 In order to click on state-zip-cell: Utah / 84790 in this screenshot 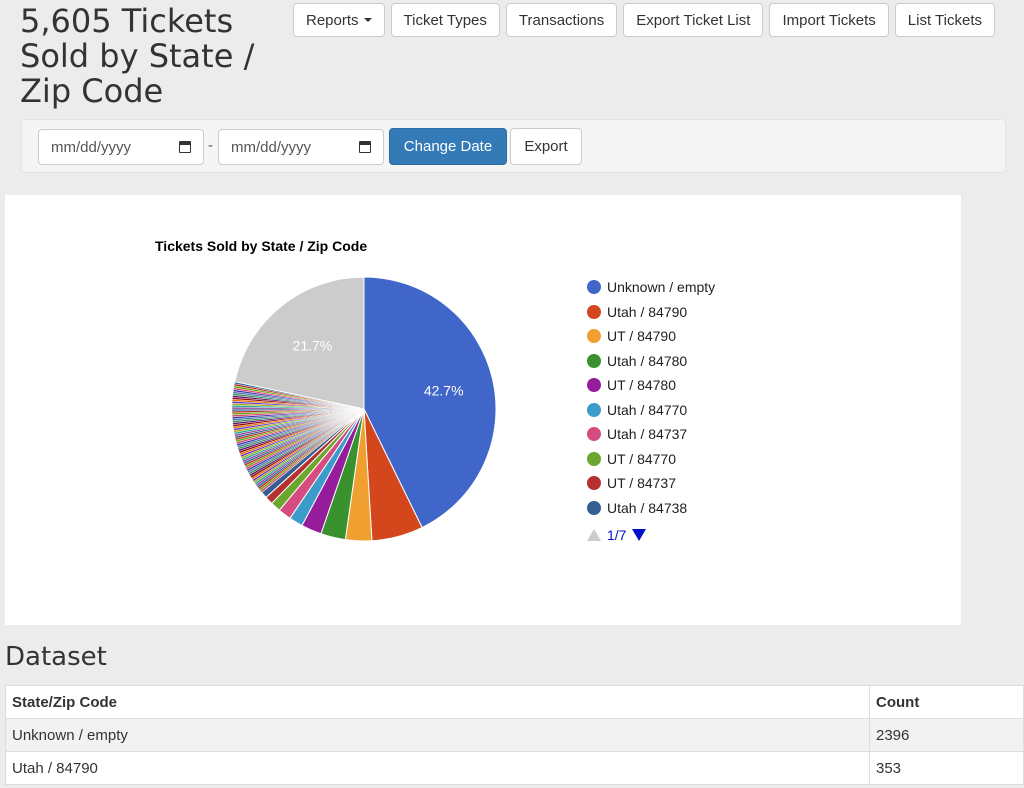, I will do `click(437, 768)`.